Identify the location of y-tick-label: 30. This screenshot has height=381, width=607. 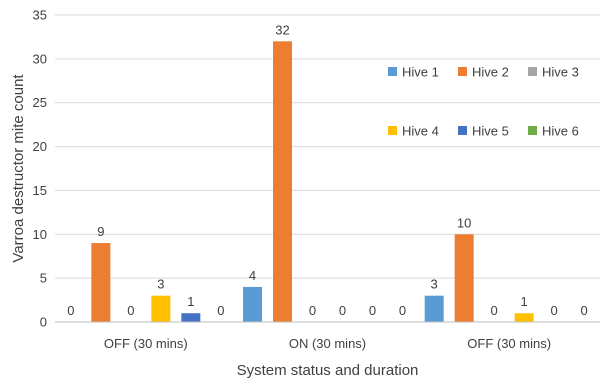
(40, 58).